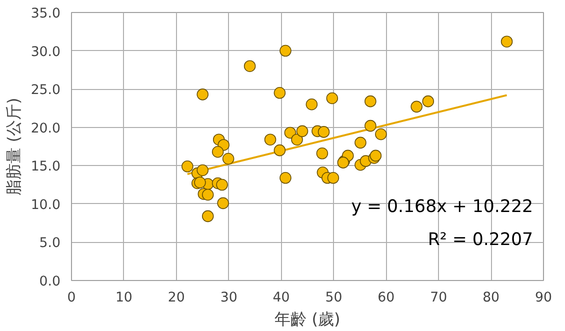  What do you see at coordinates (386, 298) in the screenshot?
I see `x-tick-label: 60` at bounding box center [386, 298].